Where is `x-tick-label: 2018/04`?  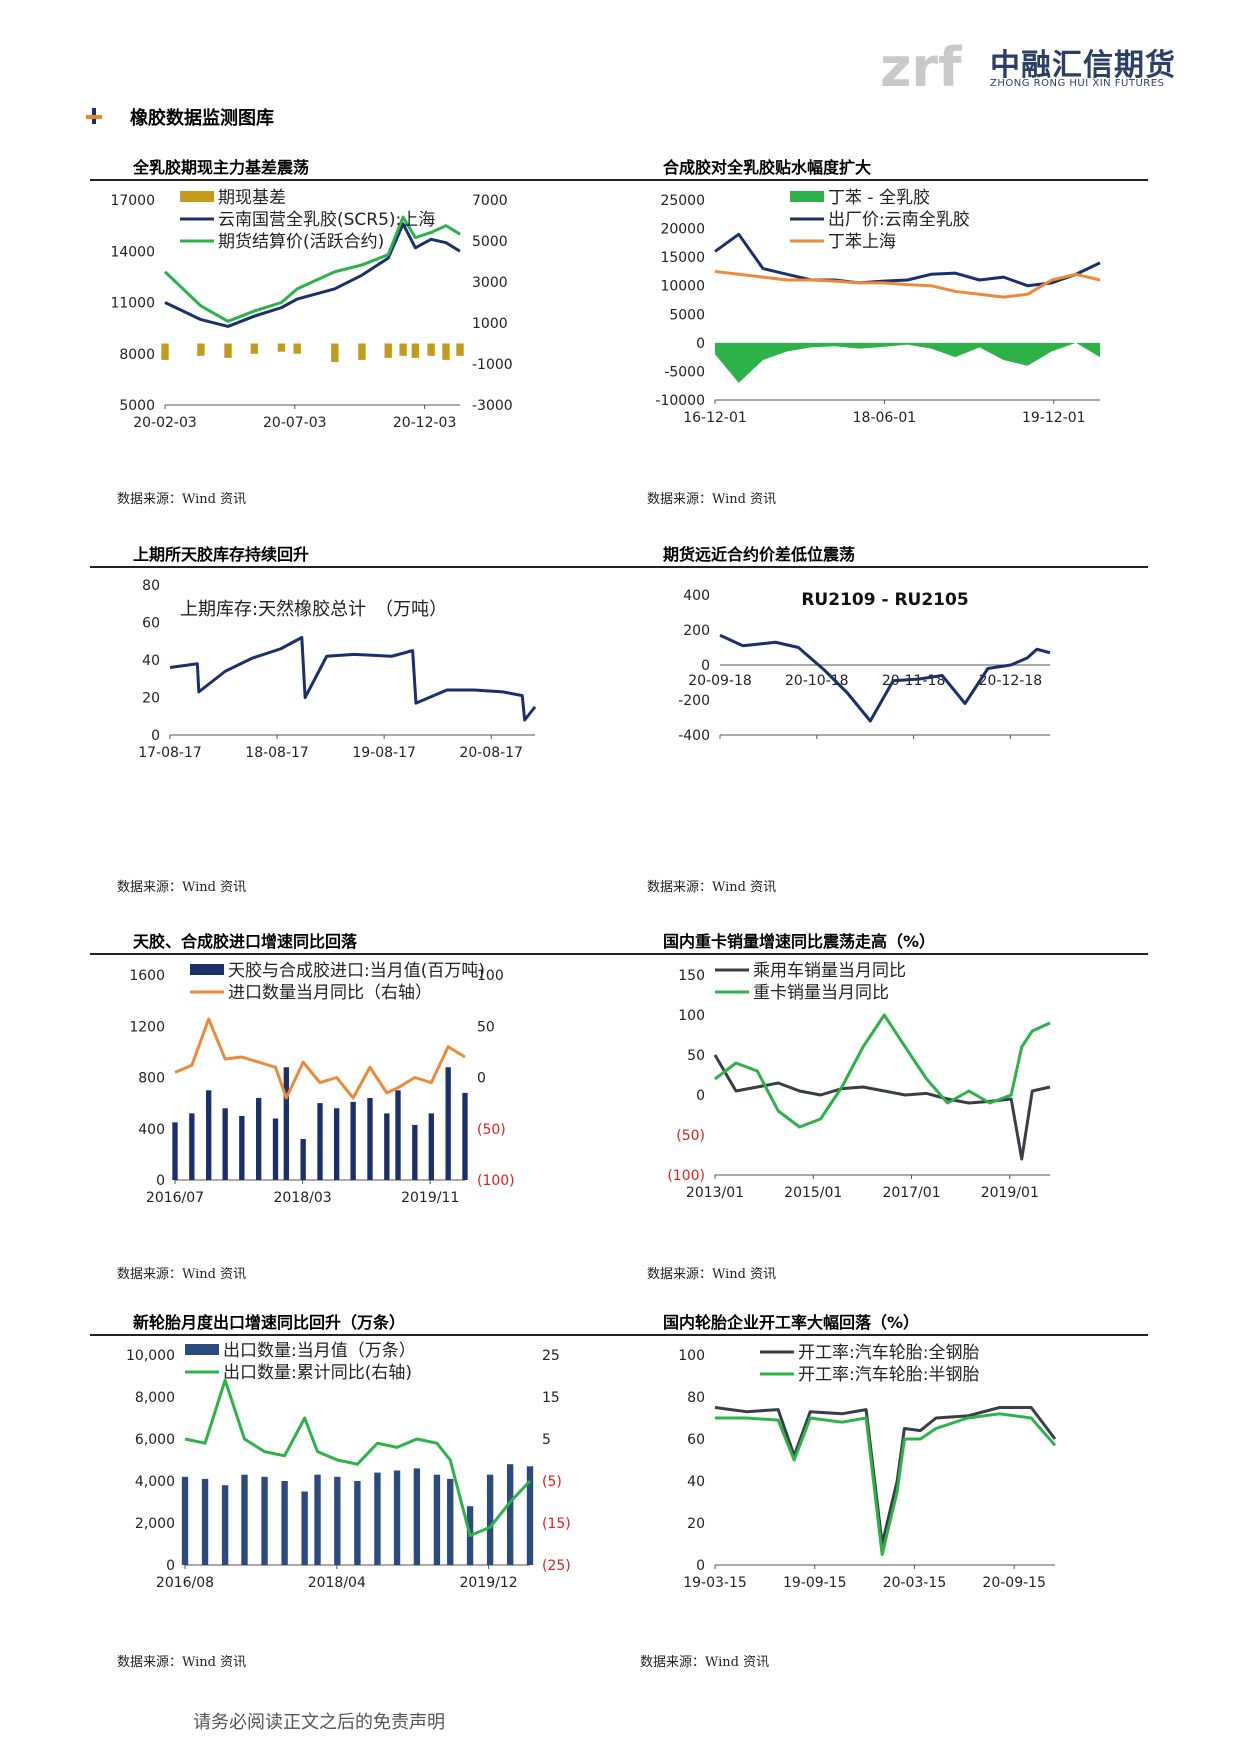
x-tick-label: 2018/04 is located at coordinates (337, 1583).